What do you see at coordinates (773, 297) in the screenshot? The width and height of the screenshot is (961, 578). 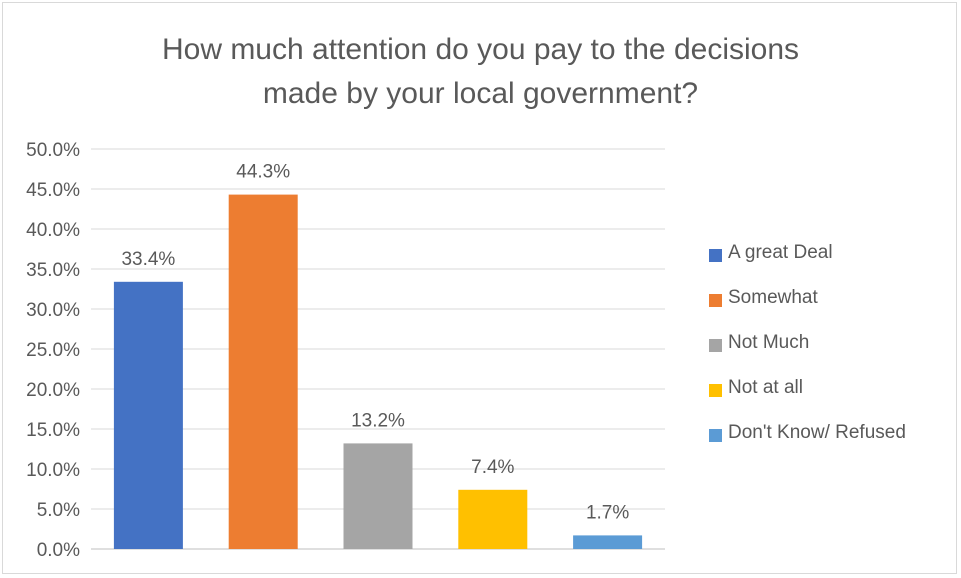 I see `legend-label: Somewhat` at bounding box center [773, 297].